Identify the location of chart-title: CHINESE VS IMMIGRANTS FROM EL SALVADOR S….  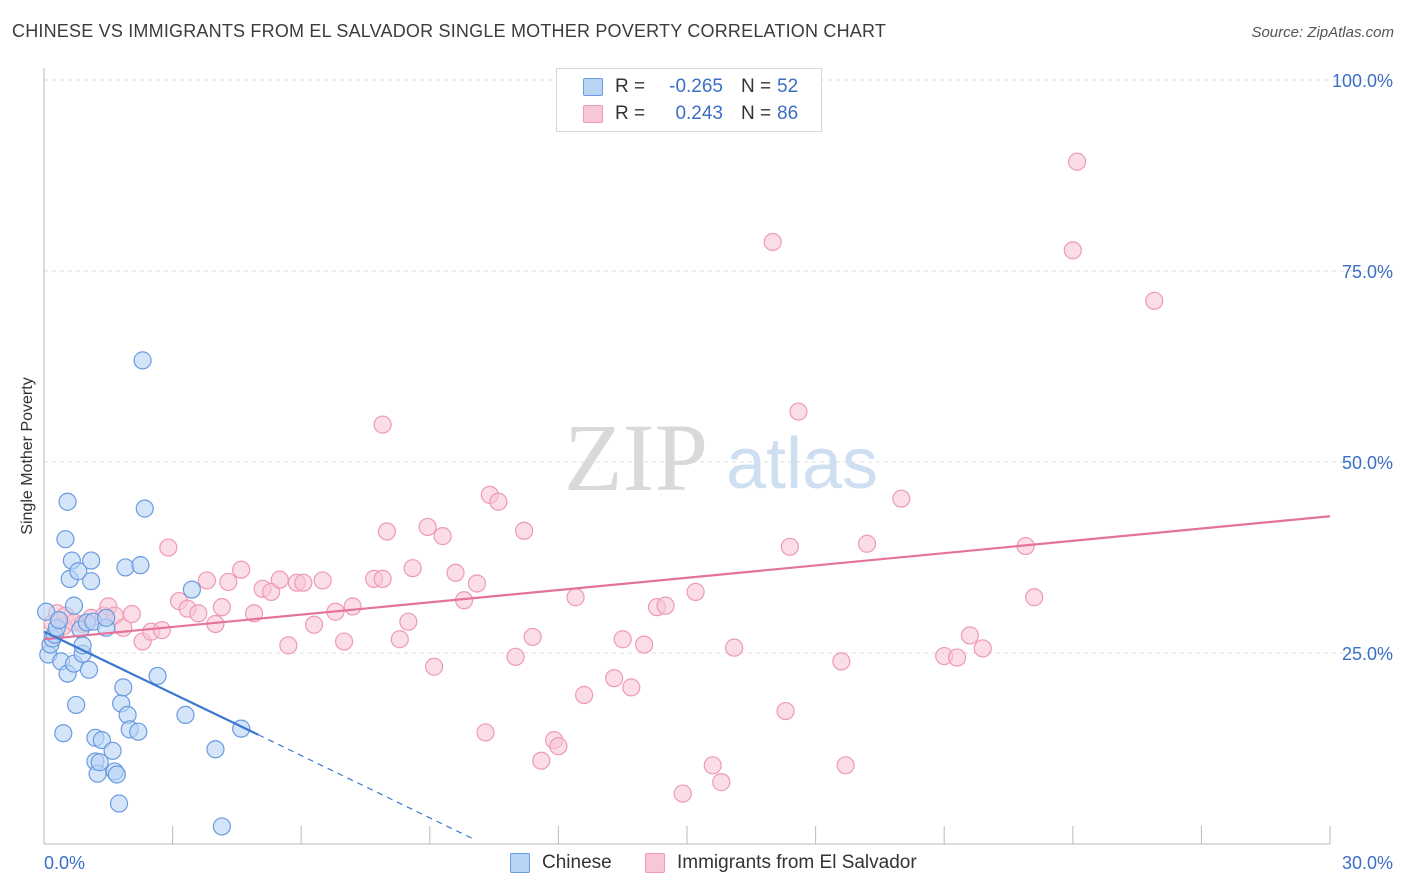
(449, 31).